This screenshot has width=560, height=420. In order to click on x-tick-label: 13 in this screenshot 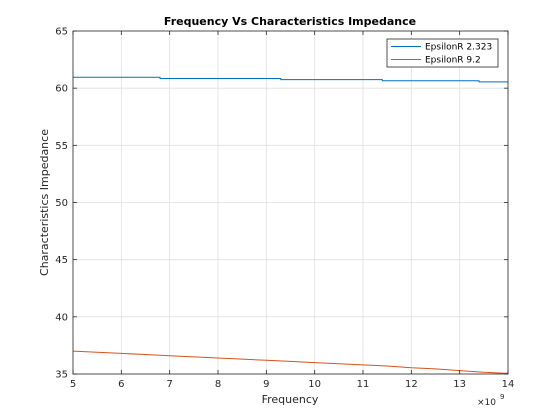, I will do `click(459, 384)`.